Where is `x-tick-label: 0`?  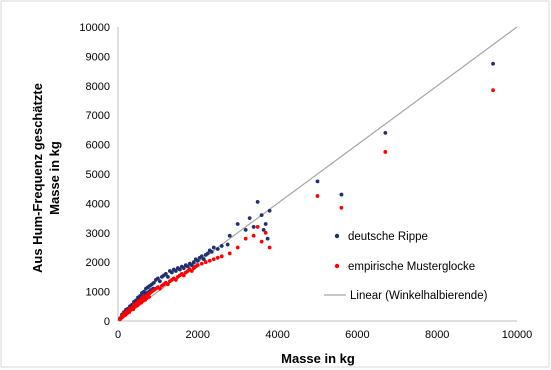
x-tick-label: 0 is located at coordinates (118, 335).